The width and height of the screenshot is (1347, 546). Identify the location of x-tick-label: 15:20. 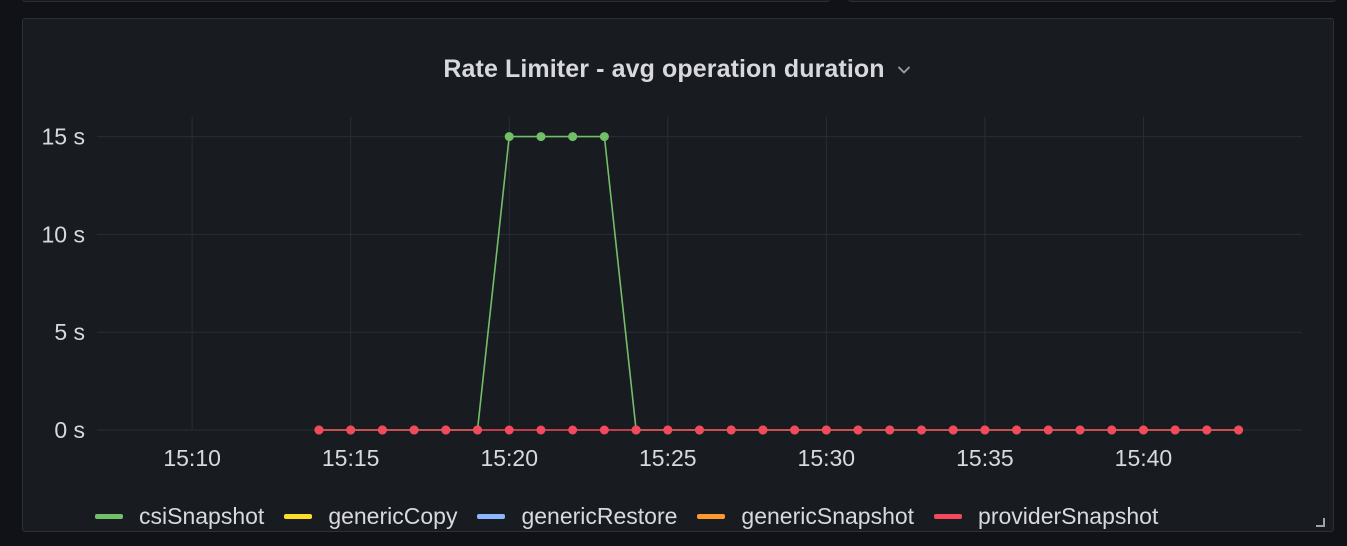
(509, 458).